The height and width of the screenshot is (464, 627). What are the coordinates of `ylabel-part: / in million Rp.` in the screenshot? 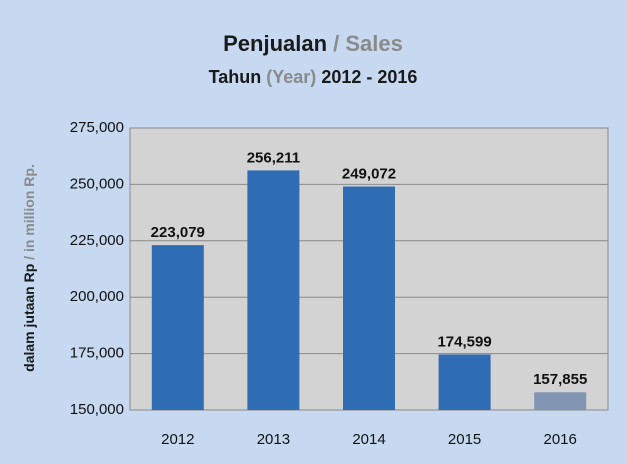 It's located at (29, 212).